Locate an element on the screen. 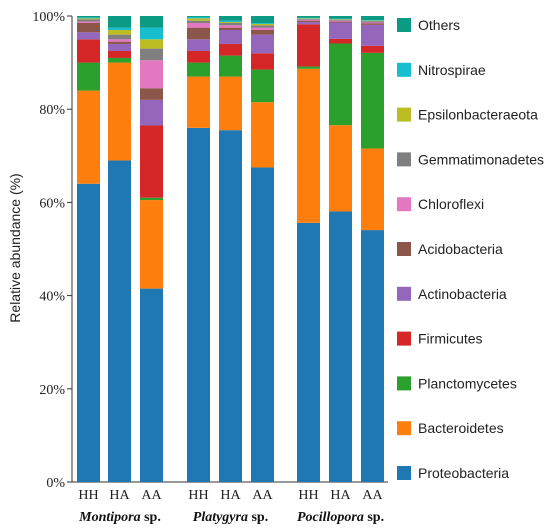 Image resolution: width=550 pixels, height=529 pixels. legend-label: Epsilonbacteraeota is located at coordinates (478, 115).